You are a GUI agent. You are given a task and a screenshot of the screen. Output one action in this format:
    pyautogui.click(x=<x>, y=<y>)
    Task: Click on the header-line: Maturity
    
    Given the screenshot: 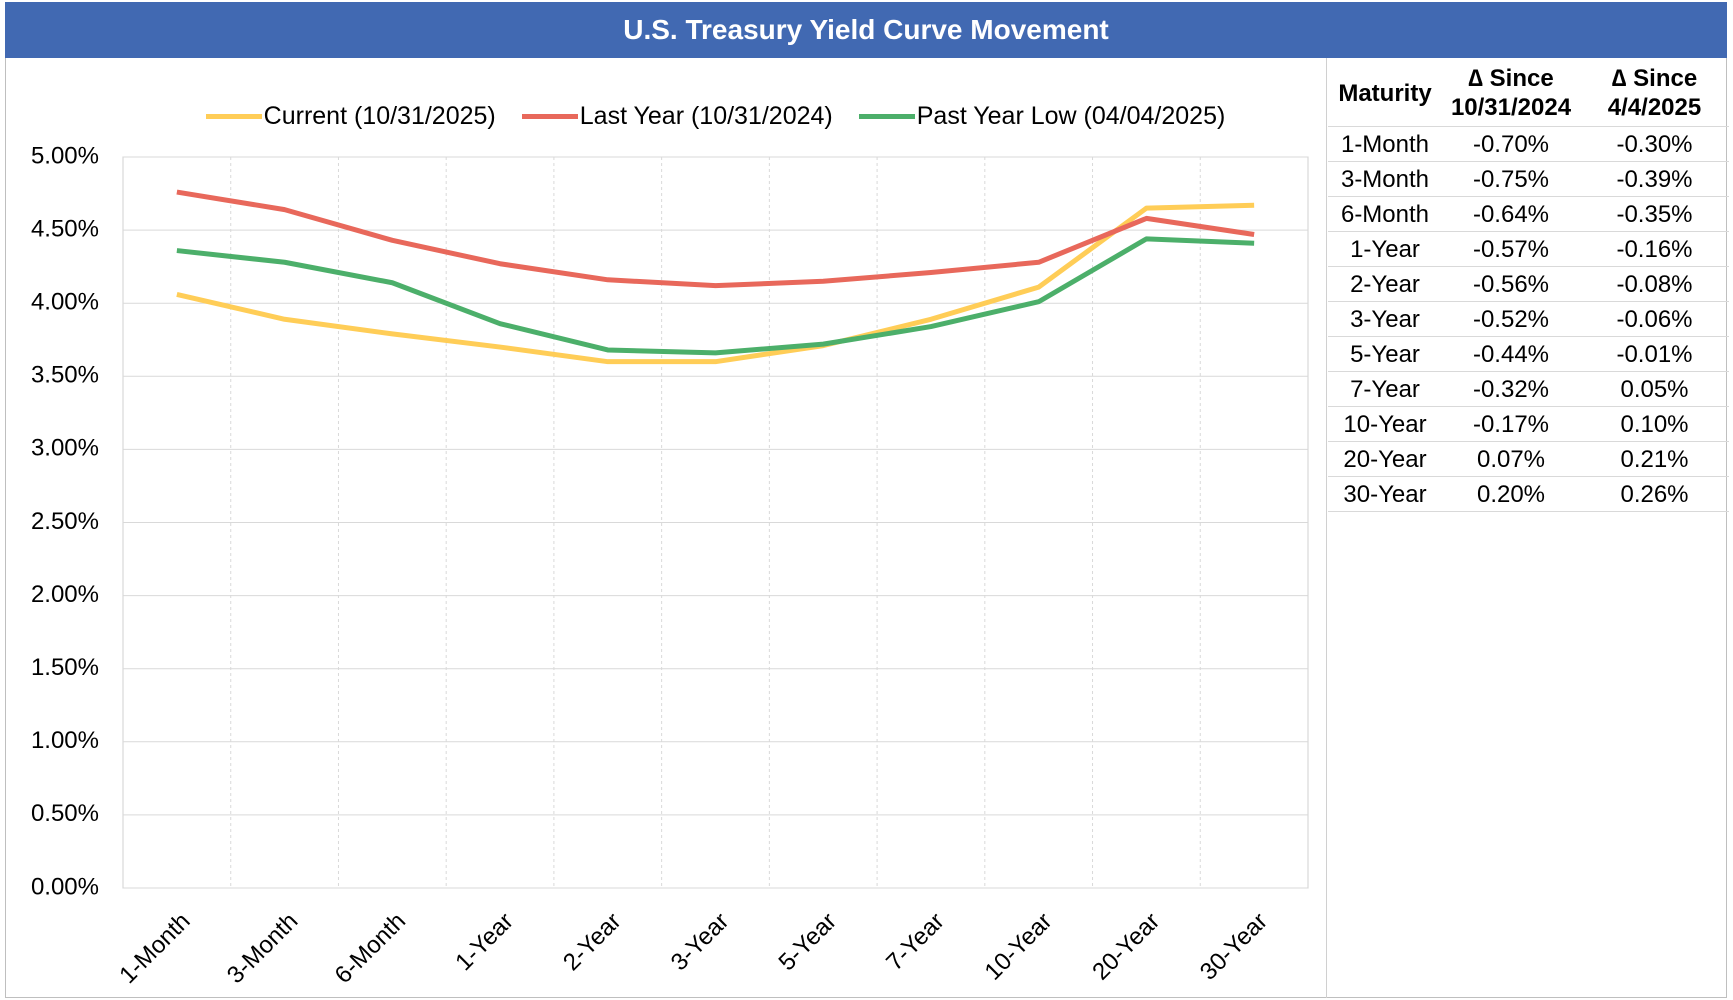 What is the action you would take?
    pyautogui.click(x=1385, y=93)
    